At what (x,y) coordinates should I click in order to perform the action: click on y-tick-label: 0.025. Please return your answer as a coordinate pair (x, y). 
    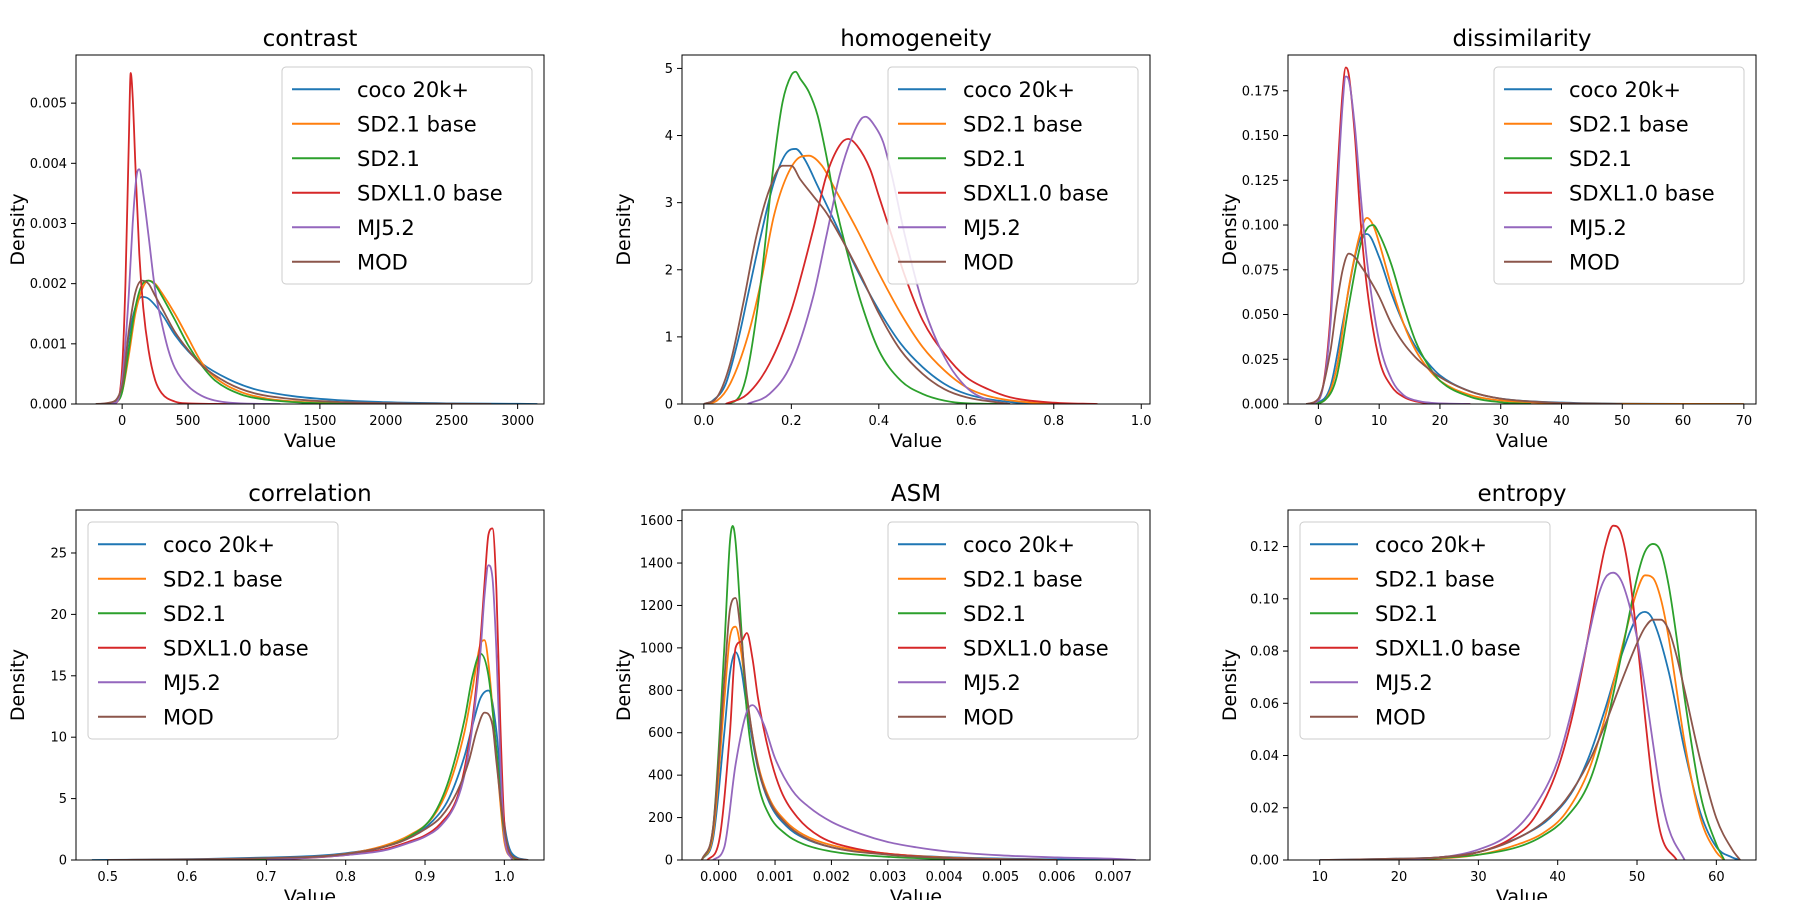
    Looking at the image, I should click on (1260, 360).